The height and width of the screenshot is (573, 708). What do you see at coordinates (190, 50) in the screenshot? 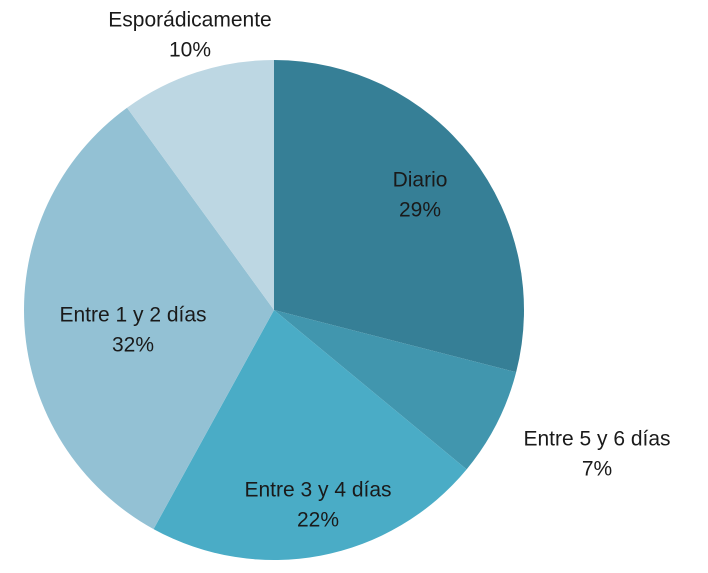
I see `slice-value-label: 10%` at bounding box center [190, 50].